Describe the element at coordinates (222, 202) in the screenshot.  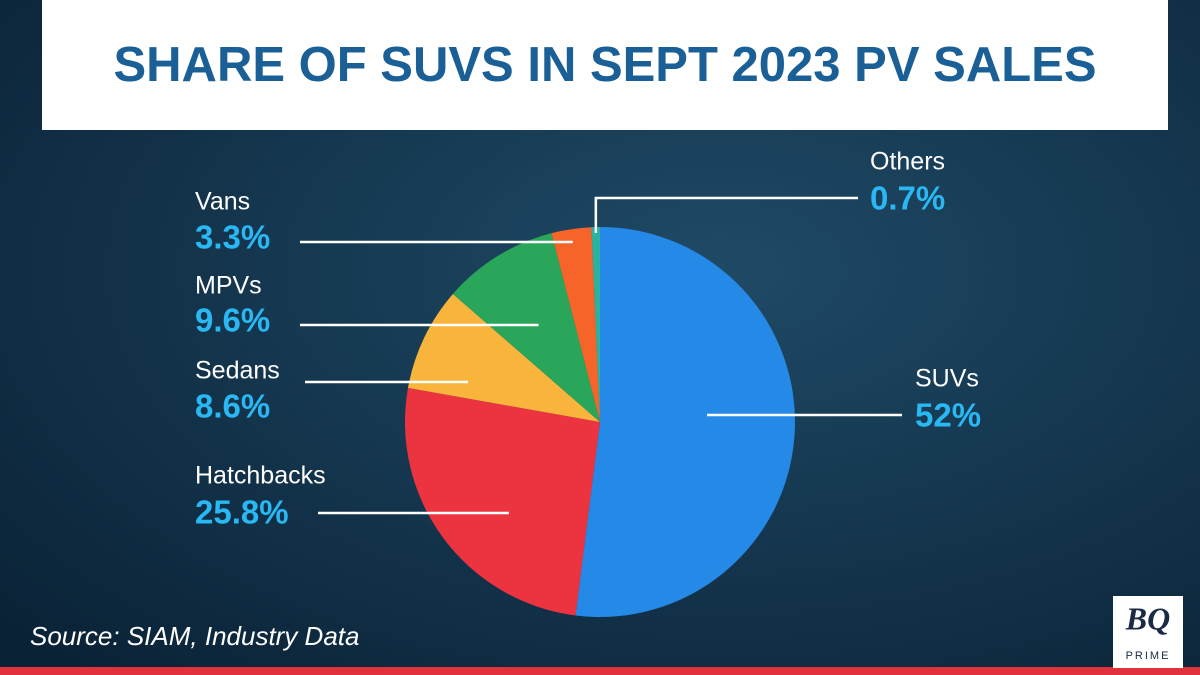
I see `slice-name: Vans` at that location.